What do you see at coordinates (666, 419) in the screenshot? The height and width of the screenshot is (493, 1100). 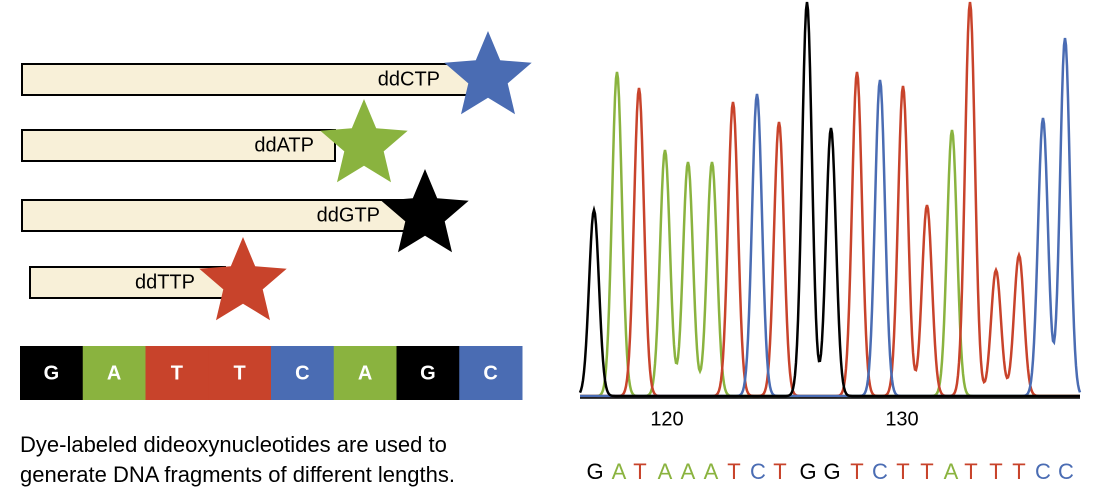 I see `axis-label: 120` at bounding box center [666, 419].